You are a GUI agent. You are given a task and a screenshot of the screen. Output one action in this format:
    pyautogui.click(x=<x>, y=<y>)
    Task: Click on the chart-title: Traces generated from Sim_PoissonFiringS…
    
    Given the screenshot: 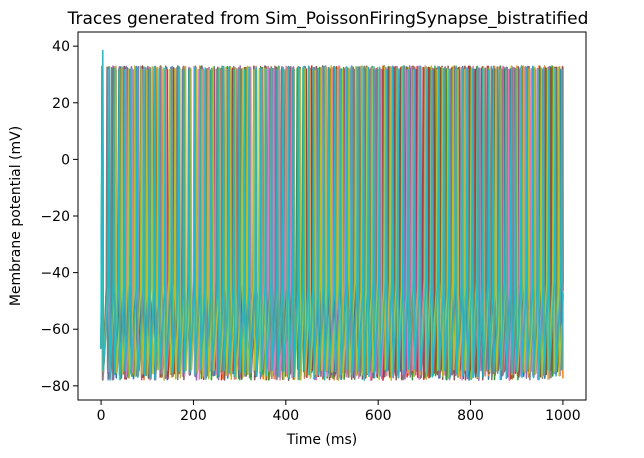 What is the action you would take?
    pyautogui.click(x=328, y=19)
    